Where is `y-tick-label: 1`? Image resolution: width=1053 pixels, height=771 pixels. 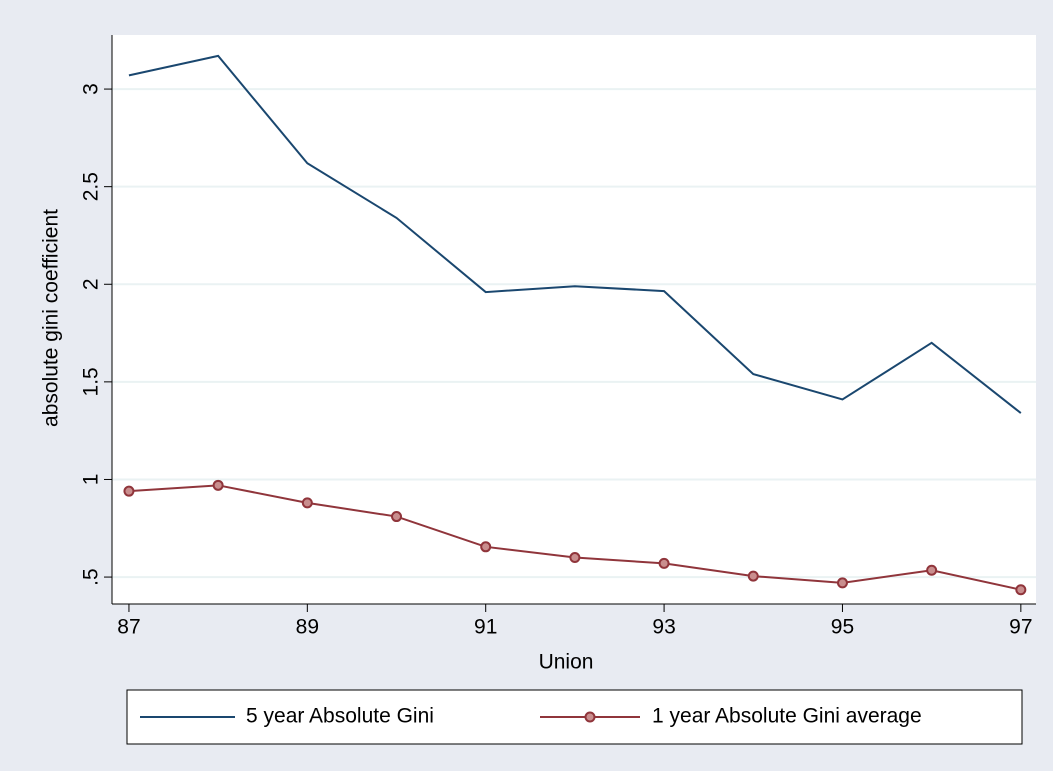
y-tick-label: 1 is located at coordinates (91, 480).